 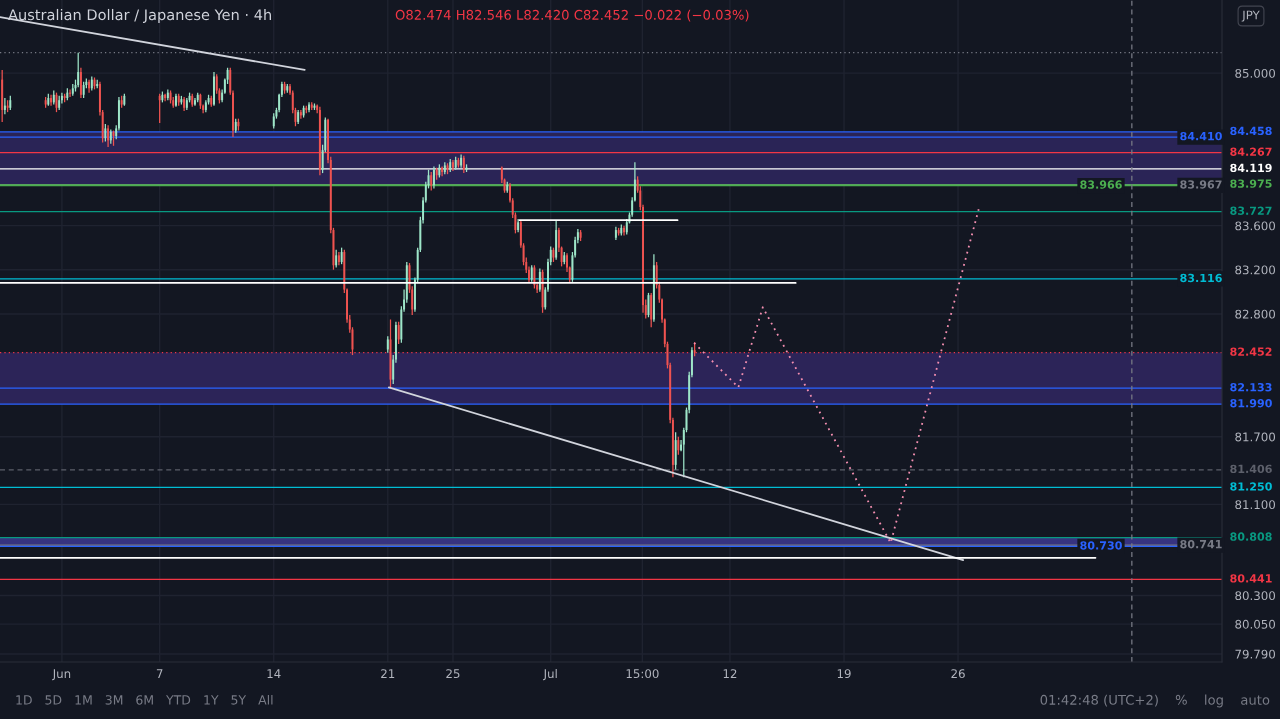 I want to click on y-tick-label: 81.700, so click(x=1255, y=437).